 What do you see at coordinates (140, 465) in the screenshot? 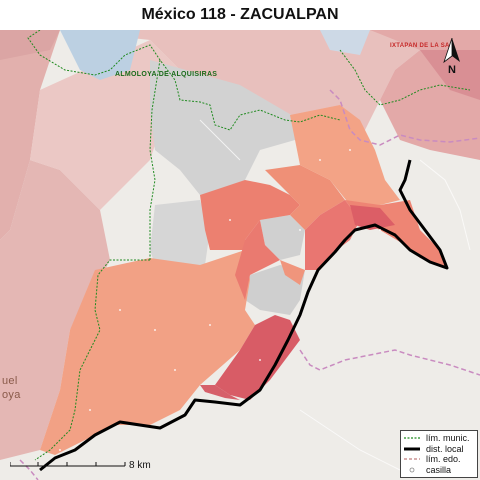
I see `scale-label: 8 km` at bounding box center [140, 465].